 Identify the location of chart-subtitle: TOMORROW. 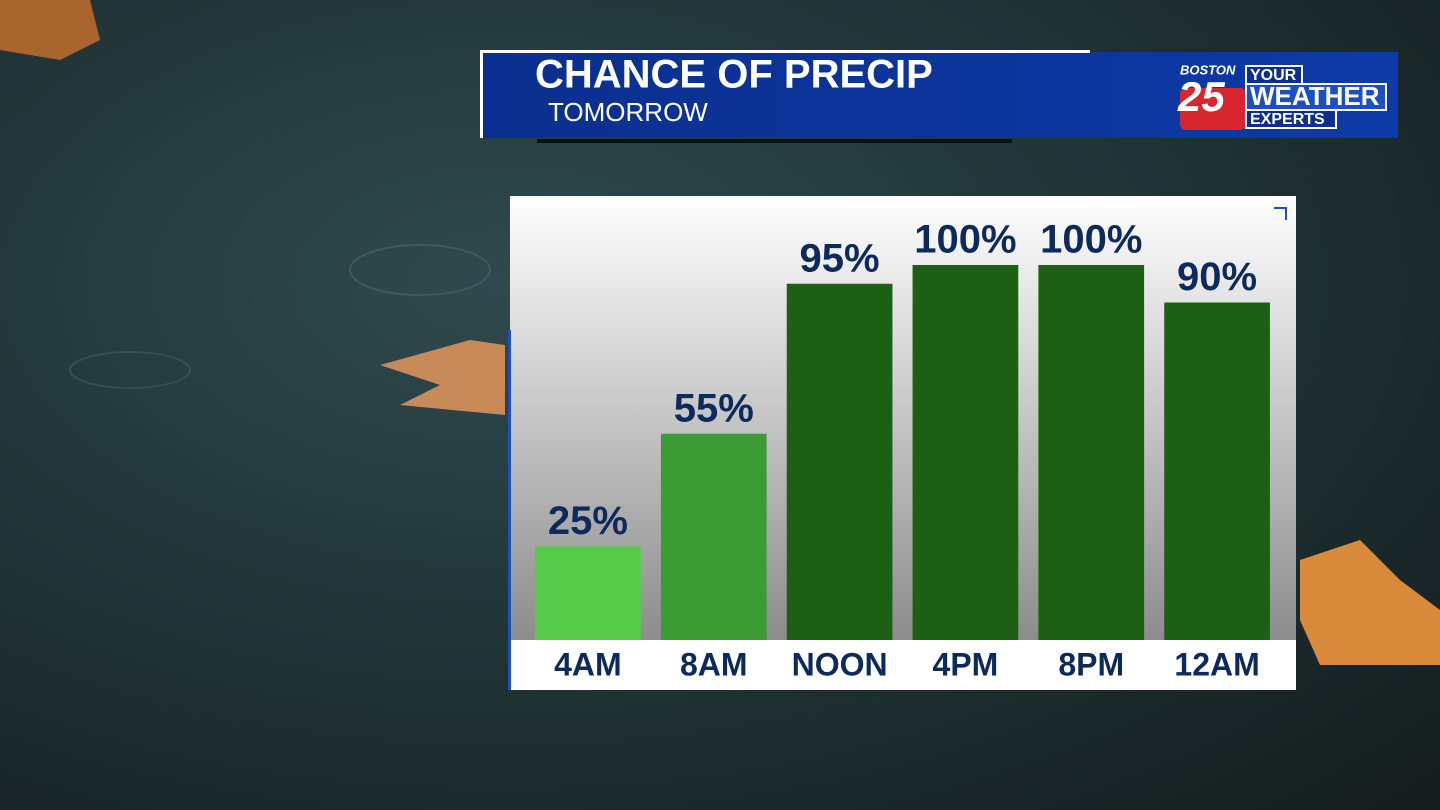
(628, 112).